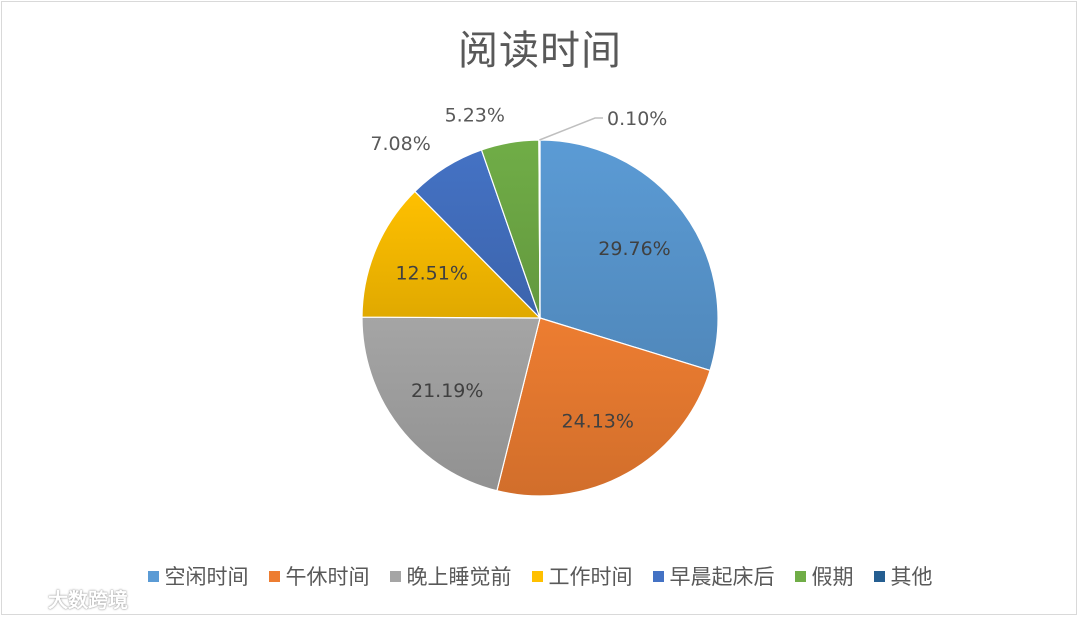  I want to click on watermark: 大数跨境, so click(71, 598).